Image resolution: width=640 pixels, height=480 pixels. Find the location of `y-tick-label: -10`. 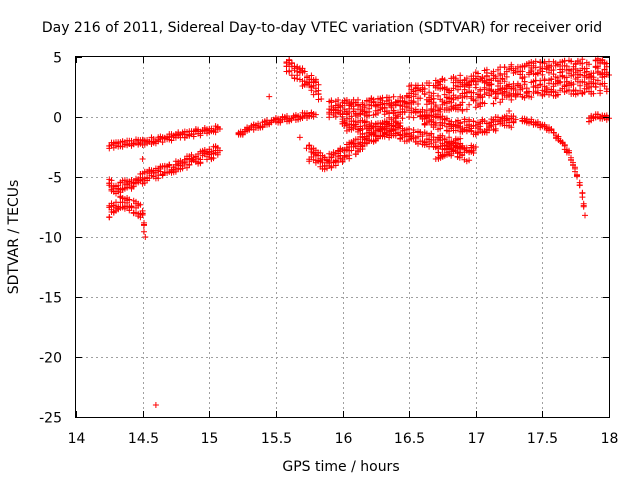

y-tick-label: -10 is located at coordinates (50, 239).